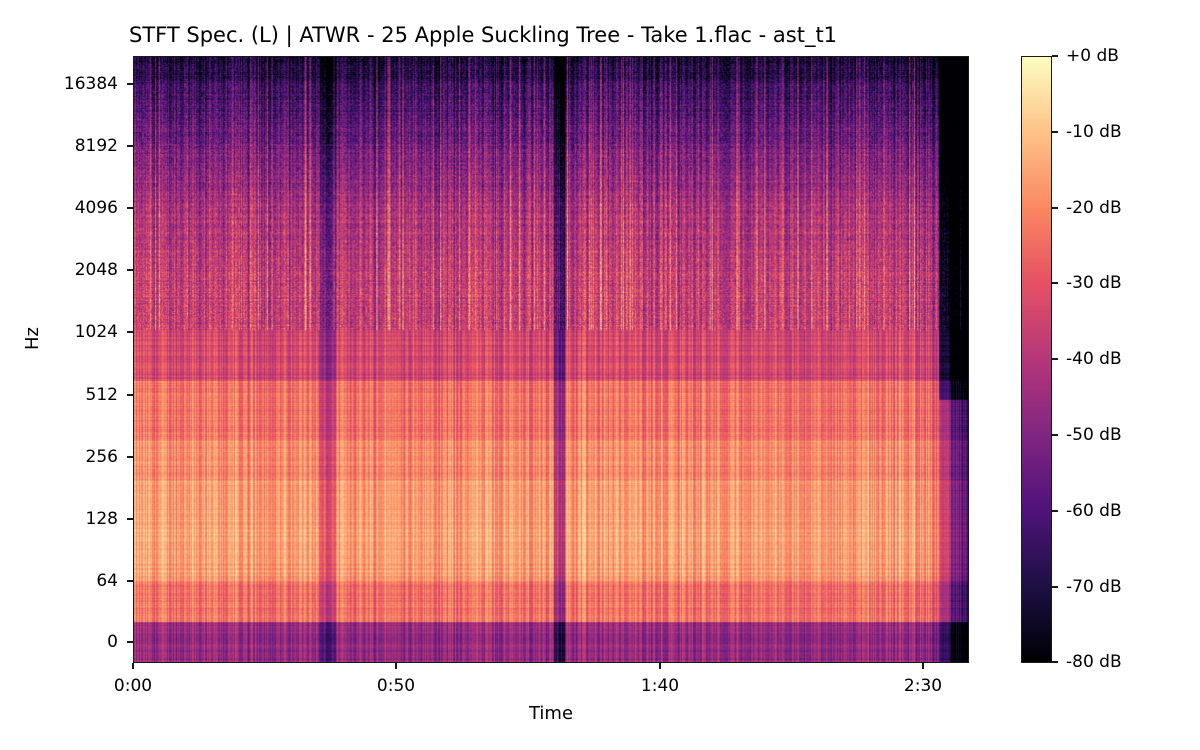 Image resolution: width=1200 pixels, height=750 pixels. Describe the element at coordinates (1094, 283) in the screenshot. I see `colorbar-tick-label: -30 dB` at that location.